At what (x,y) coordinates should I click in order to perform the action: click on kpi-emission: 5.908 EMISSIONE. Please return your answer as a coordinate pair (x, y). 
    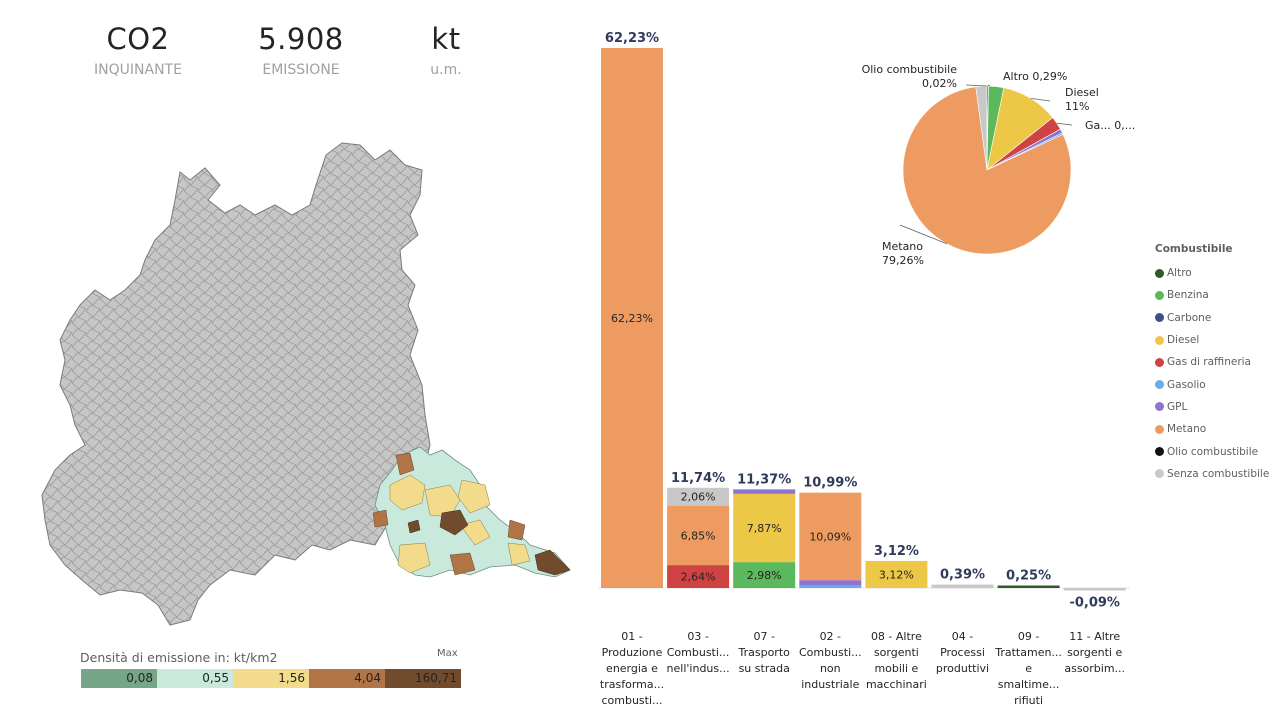
    Looking at the image, I should click on (301, 49).